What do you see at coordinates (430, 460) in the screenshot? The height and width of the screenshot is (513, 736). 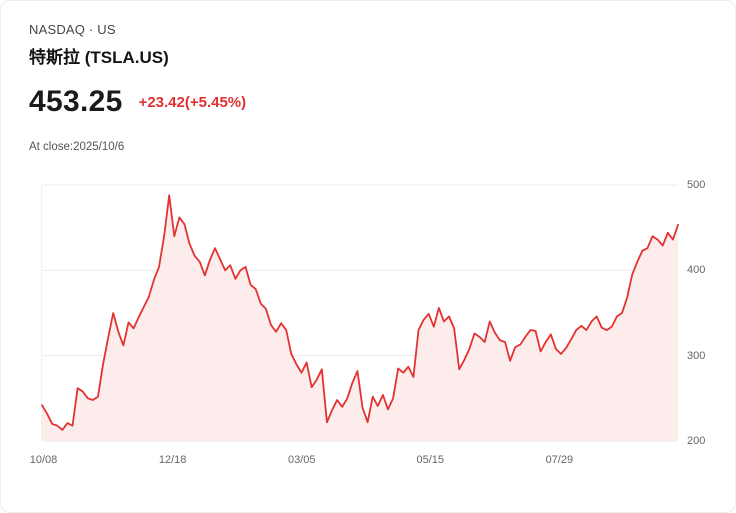 I see `x-axis-label: 05/15` at bounding box center [430, 460].